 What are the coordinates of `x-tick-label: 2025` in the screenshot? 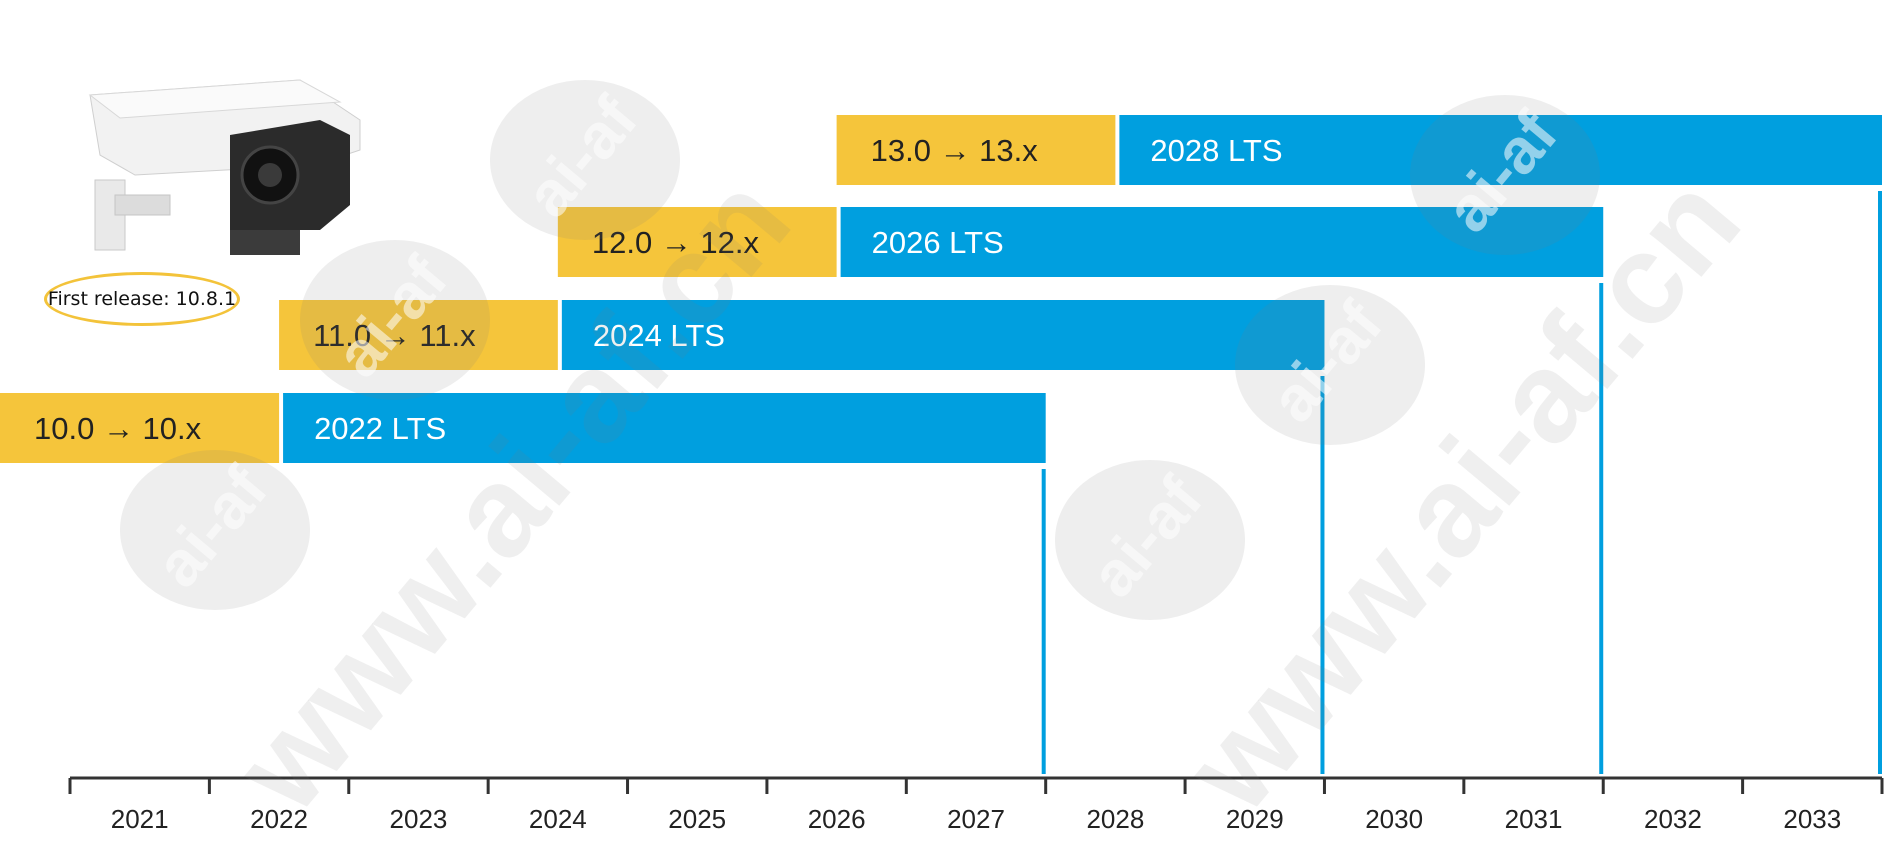 It's located at (697, 819).